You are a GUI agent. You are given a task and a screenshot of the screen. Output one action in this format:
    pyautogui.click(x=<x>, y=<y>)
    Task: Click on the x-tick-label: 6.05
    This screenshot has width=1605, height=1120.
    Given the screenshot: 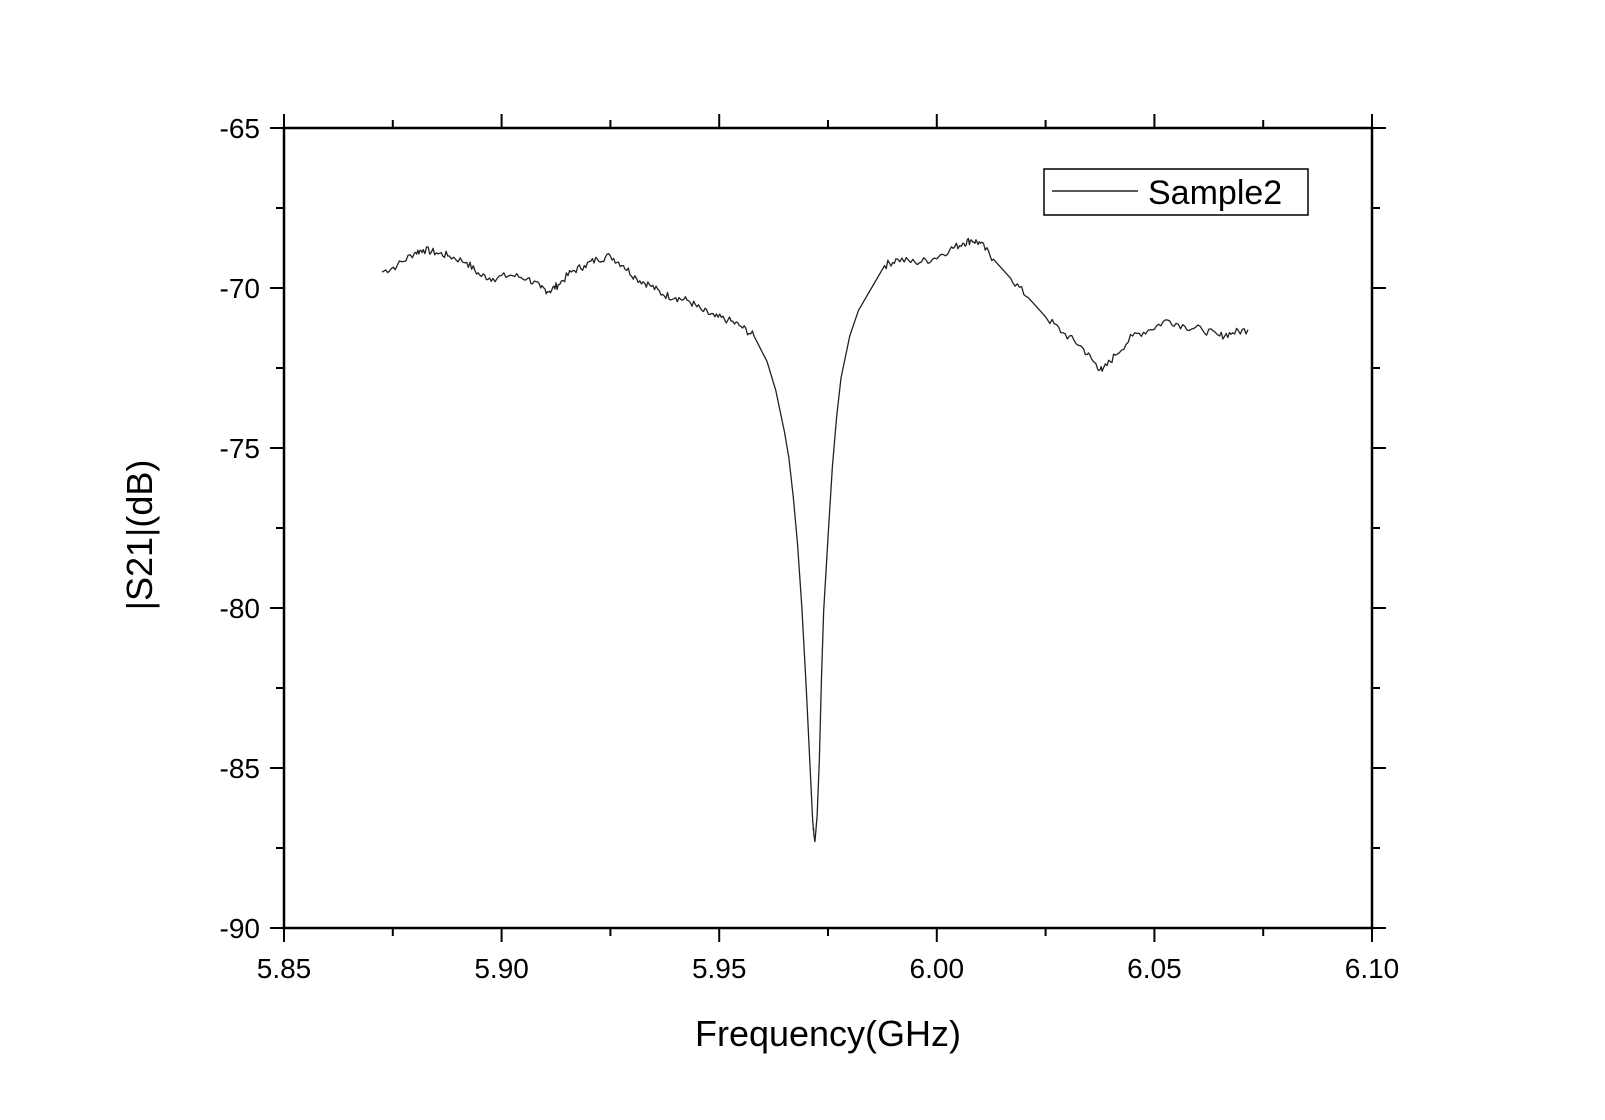 What is the action you would take?
    pyautogui.click(x=1154, y=968)
    